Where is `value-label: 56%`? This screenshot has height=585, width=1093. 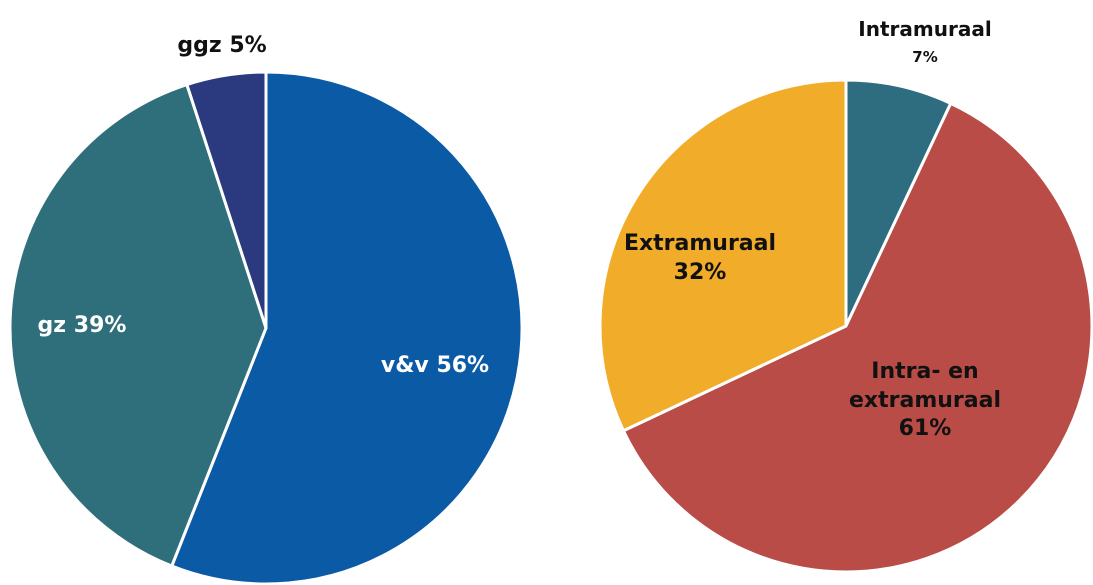
value-label: 56% is located at coordinates (463, 365).